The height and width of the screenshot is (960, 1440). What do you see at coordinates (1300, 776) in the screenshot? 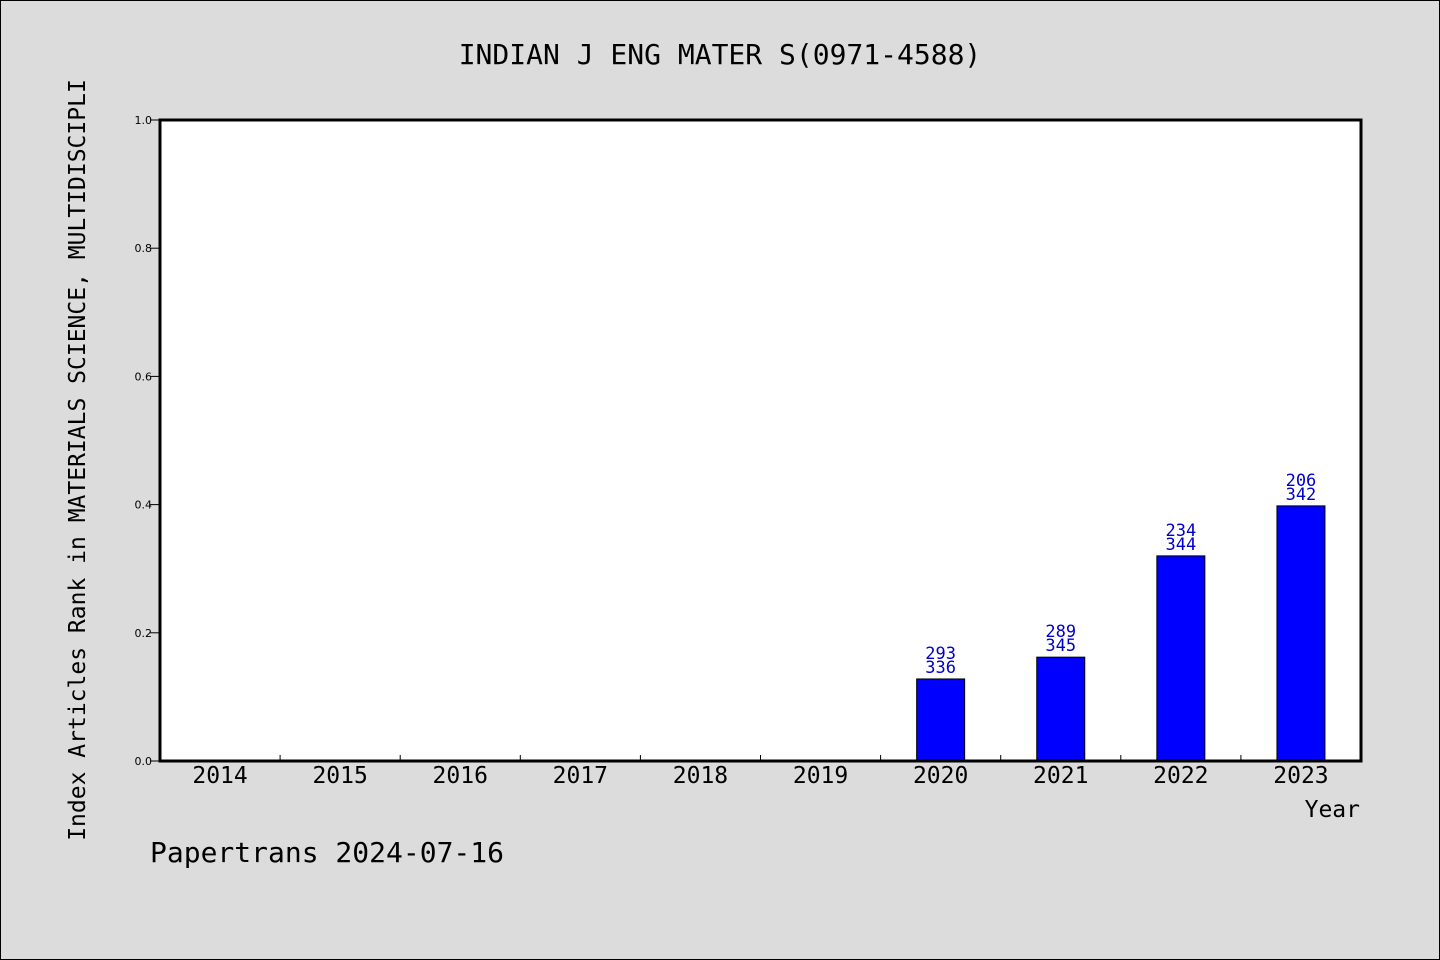
I see `x-tick-label: 2023` at bounding box center [1300, 776].